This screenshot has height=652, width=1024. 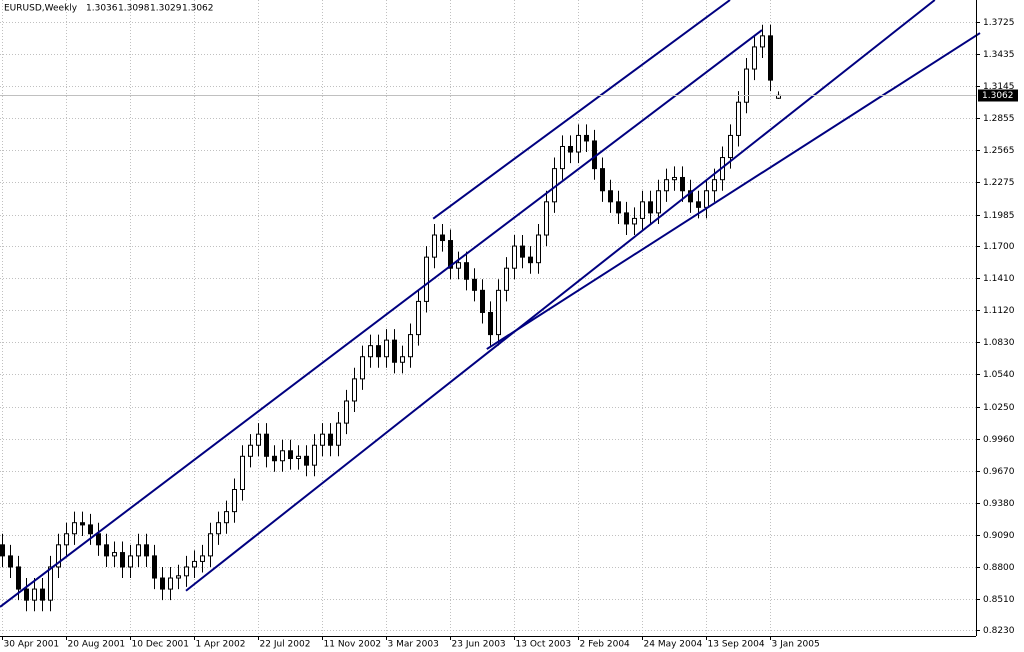 I want to click on y-tick-label: 1.0830, so click(x=999, y=343).